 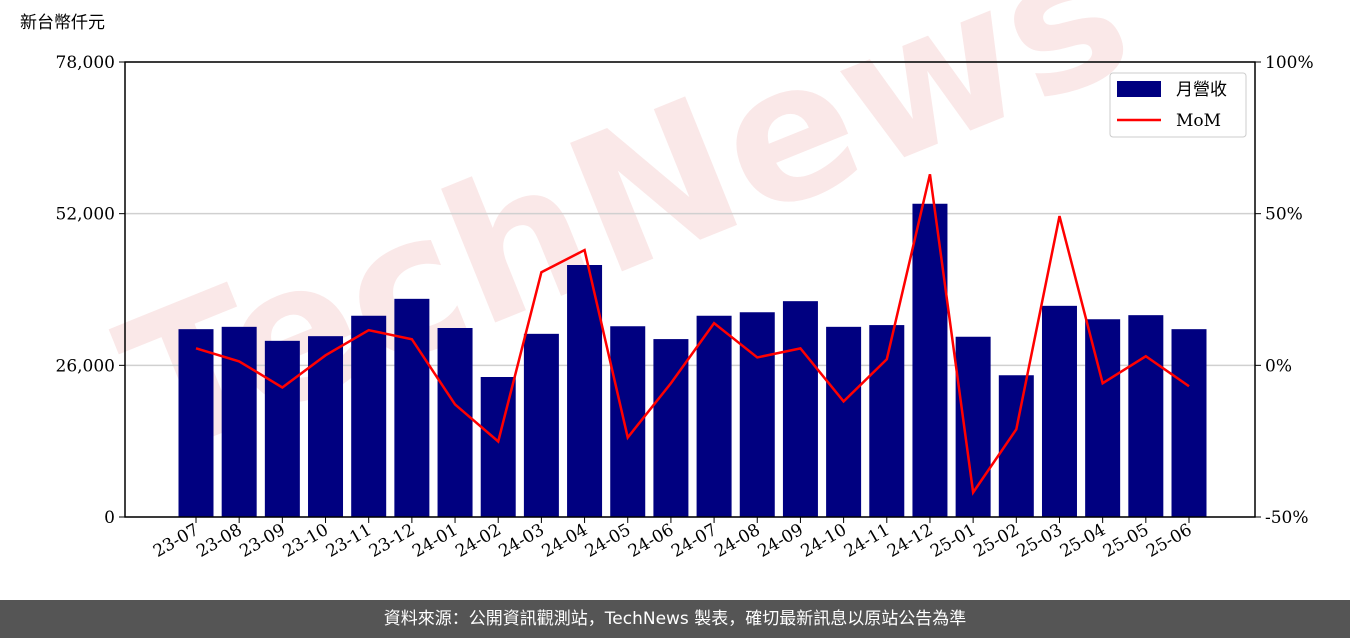 What do you see at coordinates (1126, 541) in the screenshot?
I see `x-tick-label: 25-05` at bounding box center [1126, 541].